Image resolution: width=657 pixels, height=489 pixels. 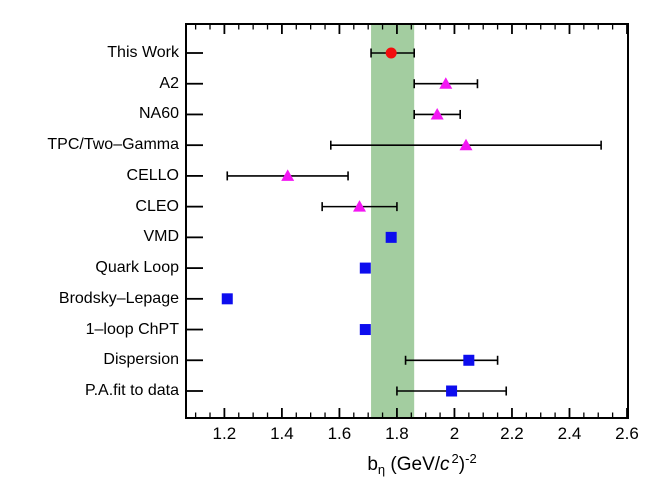 I want to click on x-tick-label: 1.4, so click(x=282, y=433).